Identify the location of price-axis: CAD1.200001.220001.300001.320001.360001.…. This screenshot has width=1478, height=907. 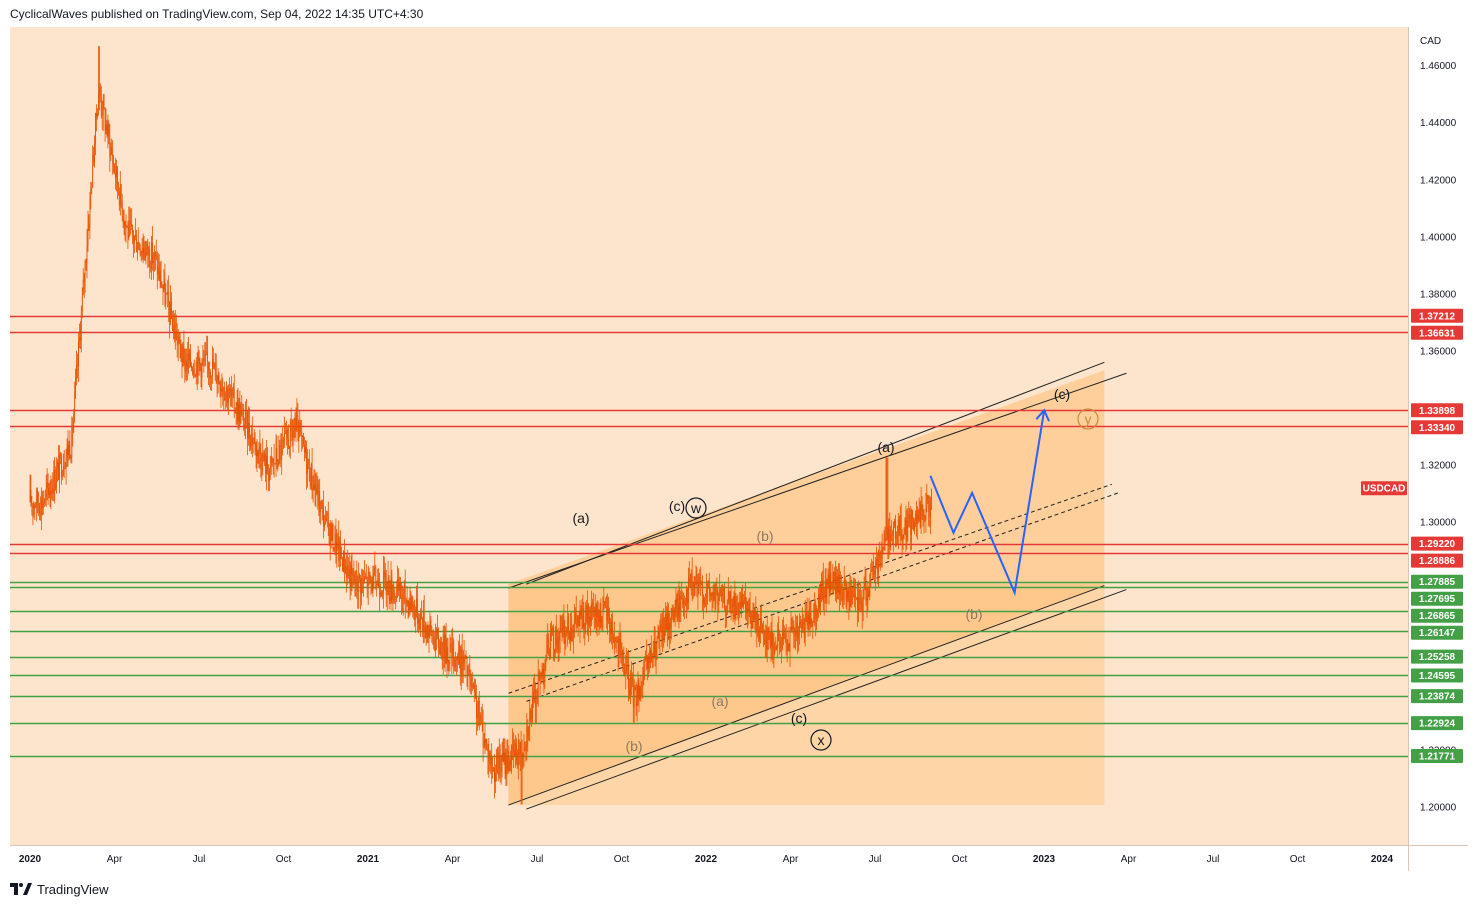
(1438, 425).